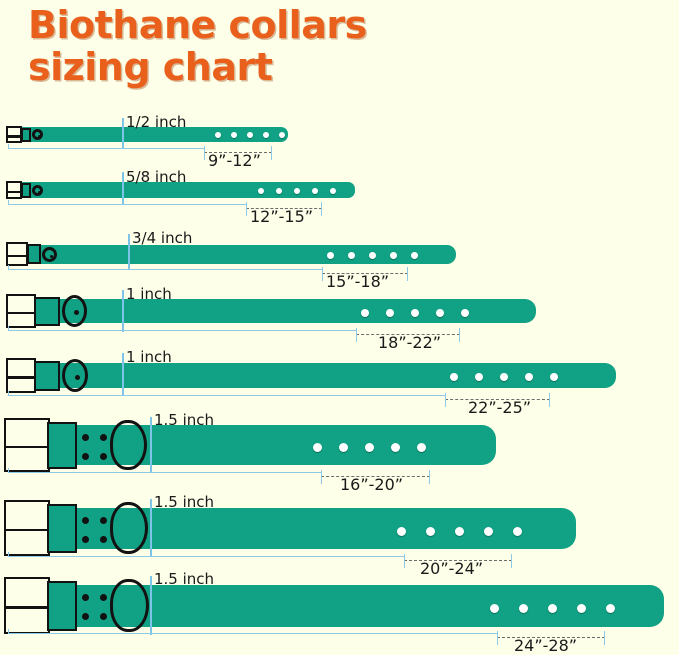  Describe the element at coordinates (372, 484) in the screenshot. I see `size-range-label: 16”-20”` at that location.